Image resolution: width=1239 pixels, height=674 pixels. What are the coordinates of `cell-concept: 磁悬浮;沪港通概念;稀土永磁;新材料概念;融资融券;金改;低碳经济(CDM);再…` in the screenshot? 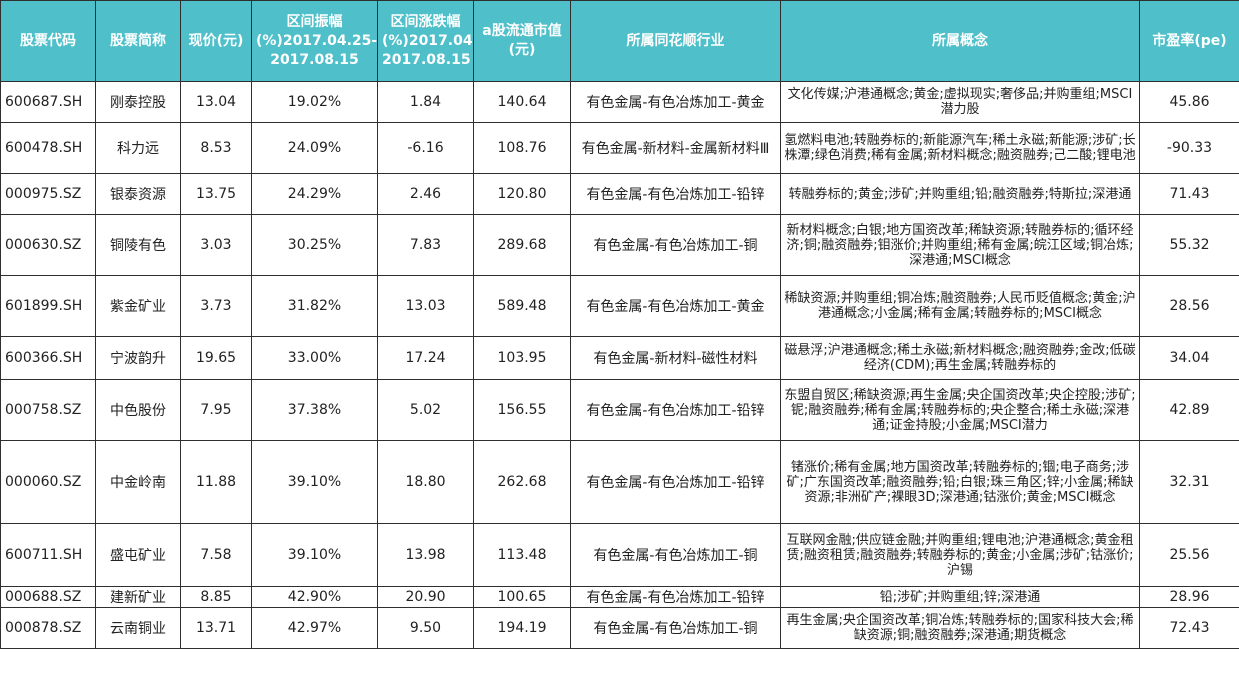 It's located at (960, 358).